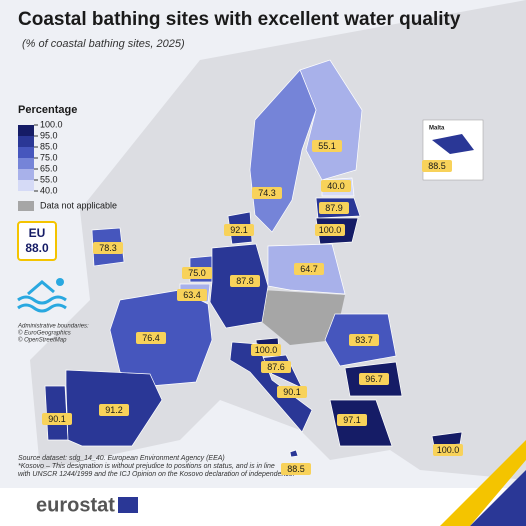 This screenshot has width=526, height=526. I want to click on eu-label: EU, so click(37, 233).